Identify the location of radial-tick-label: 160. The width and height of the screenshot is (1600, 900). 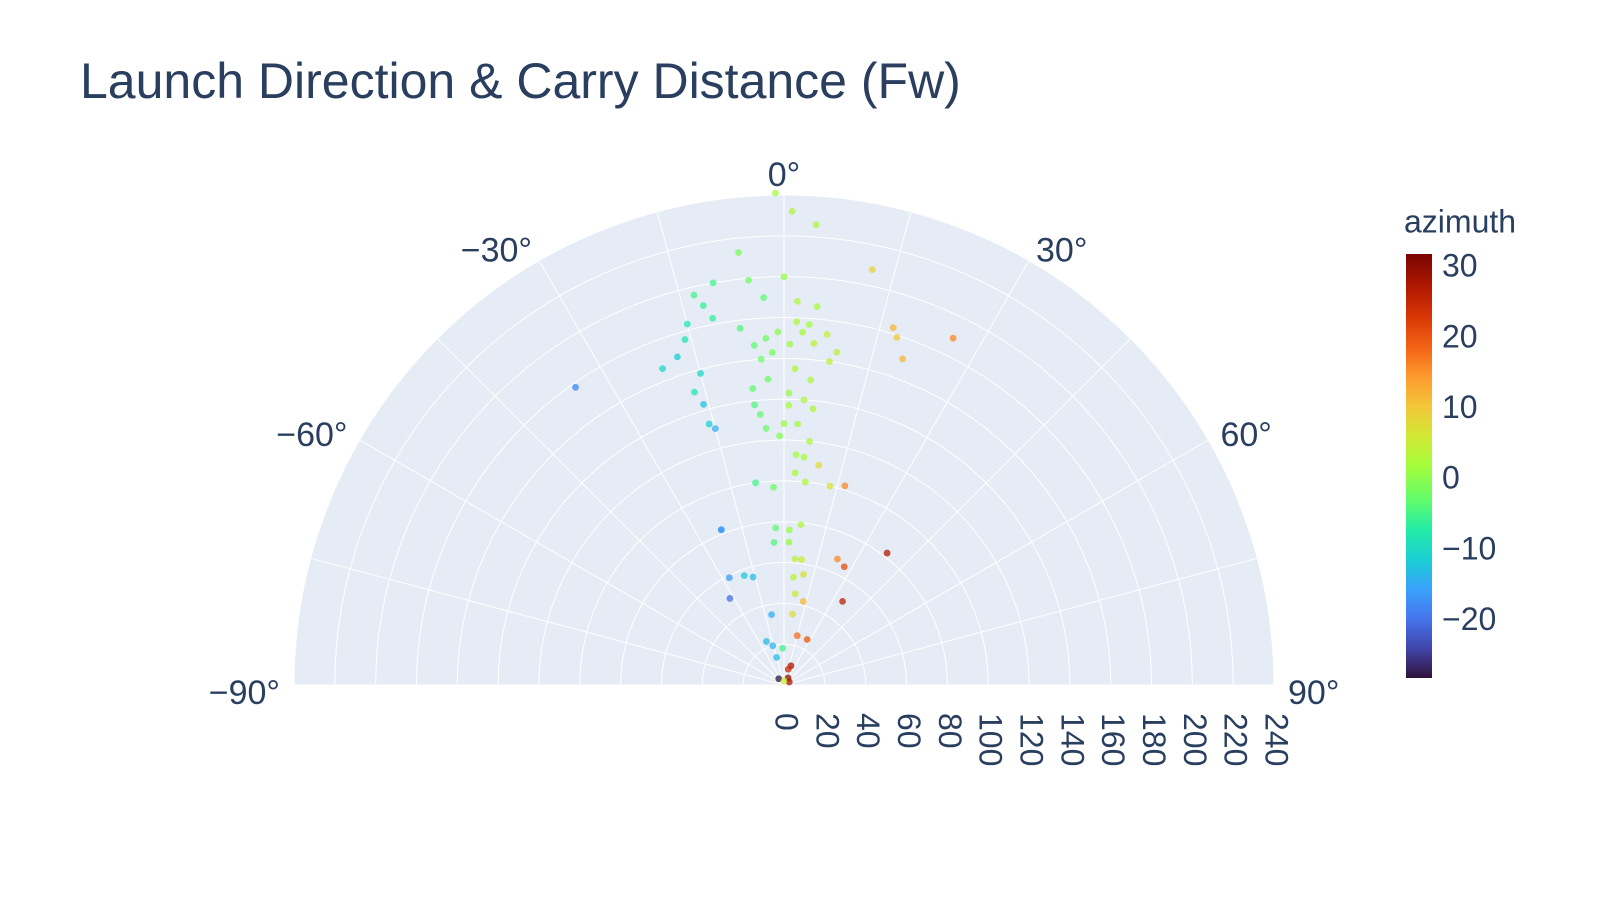
(1113, 739).